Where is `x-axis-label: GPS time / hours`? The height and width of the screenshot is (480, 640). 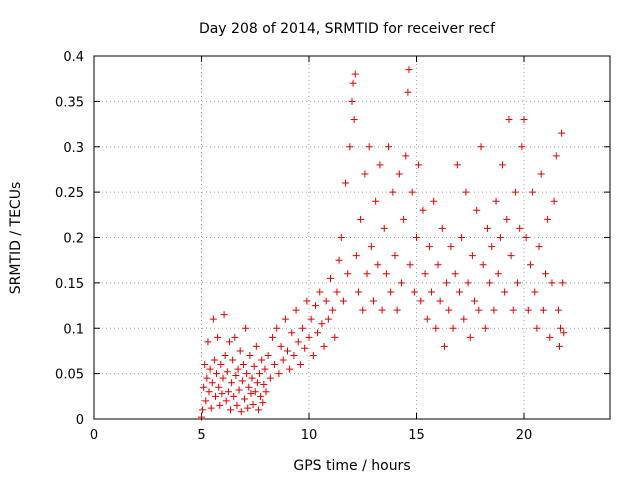 x-axis-label: GPS time / hours is located at coordinates (351, 466).